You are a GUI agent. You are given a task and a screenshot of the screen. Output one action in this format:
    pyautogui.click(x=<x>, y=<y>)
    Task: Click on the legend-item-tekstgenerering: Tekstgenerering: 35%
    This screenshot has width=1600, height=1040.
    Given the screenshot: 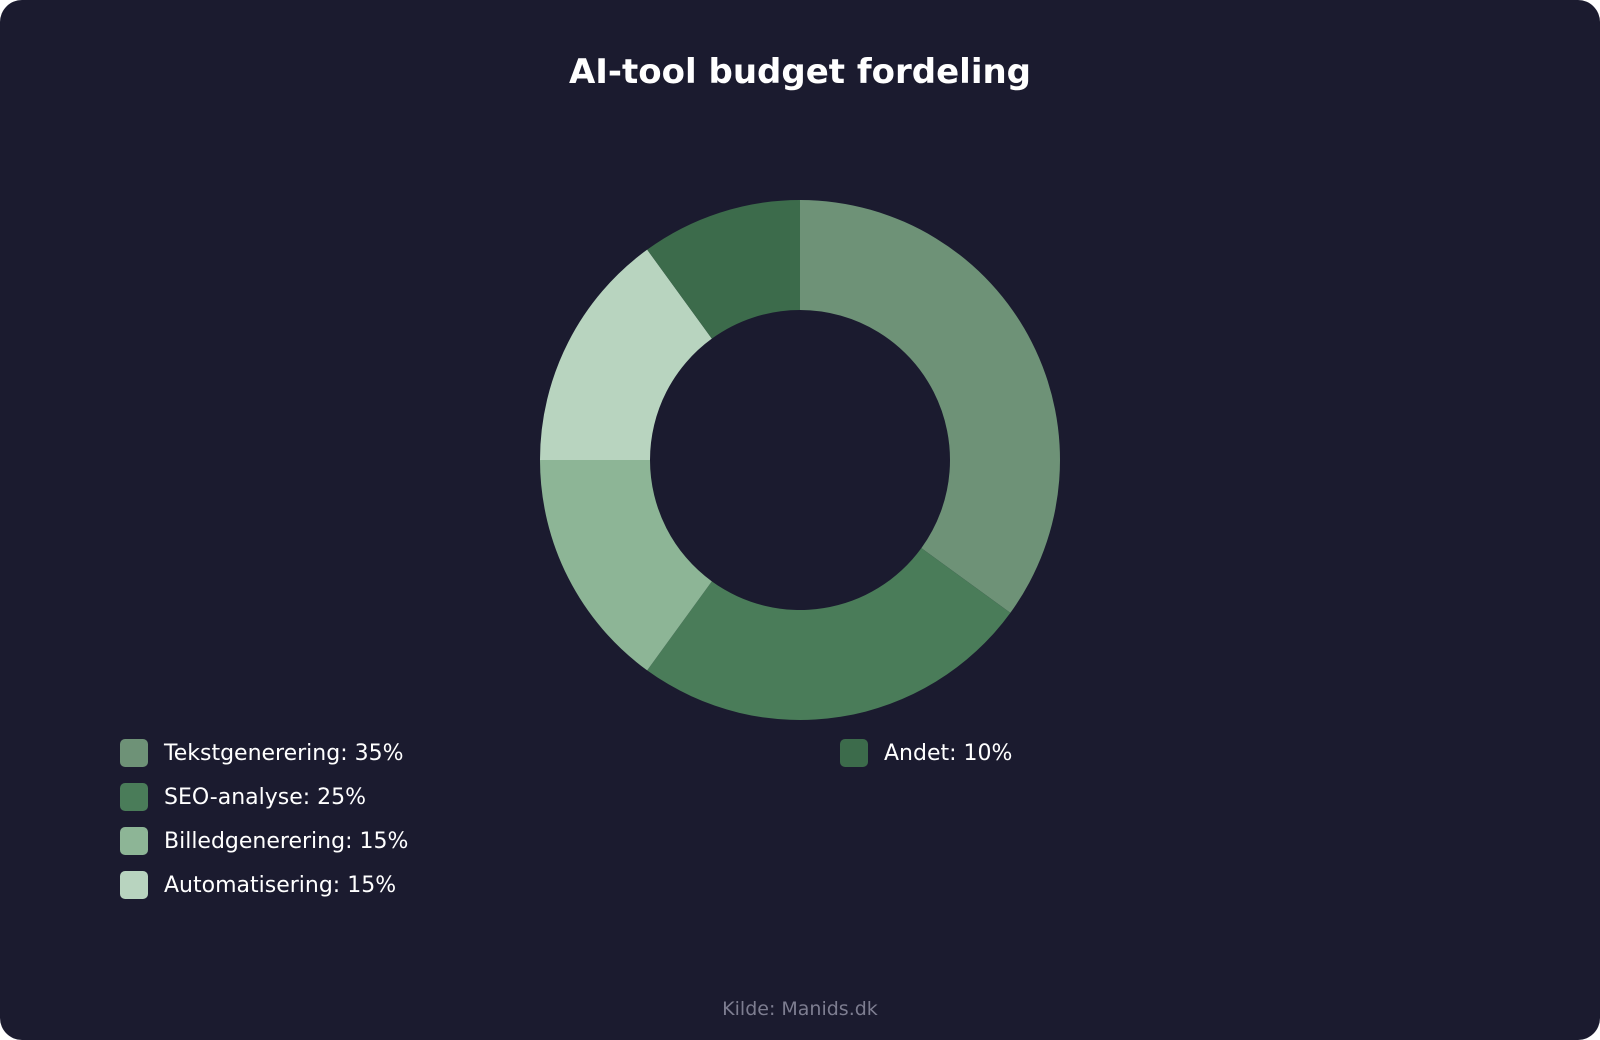 What is the action you would take?
    pyautogui.click(x=264, y=753)
    